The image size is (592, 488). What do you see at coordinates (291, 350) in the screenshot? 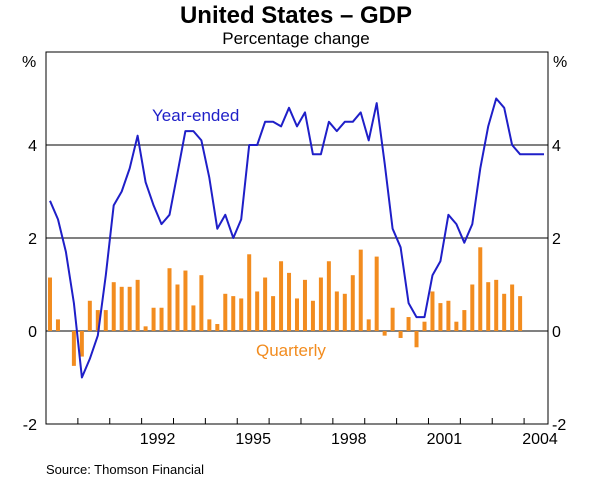
I see `series-label-quarterly: Quarterly` at bounding box center [291, 350].